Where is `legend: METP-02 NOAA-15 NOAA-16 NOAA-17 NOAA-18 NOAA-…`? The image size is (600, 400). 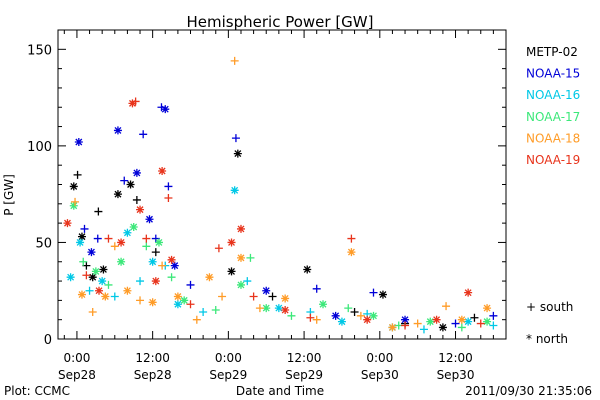
legend: METP-02 NOAA-15 NOAA-16 NOAA-17 NOAA-18 NOAA-… is located at coordinates (553, 106).